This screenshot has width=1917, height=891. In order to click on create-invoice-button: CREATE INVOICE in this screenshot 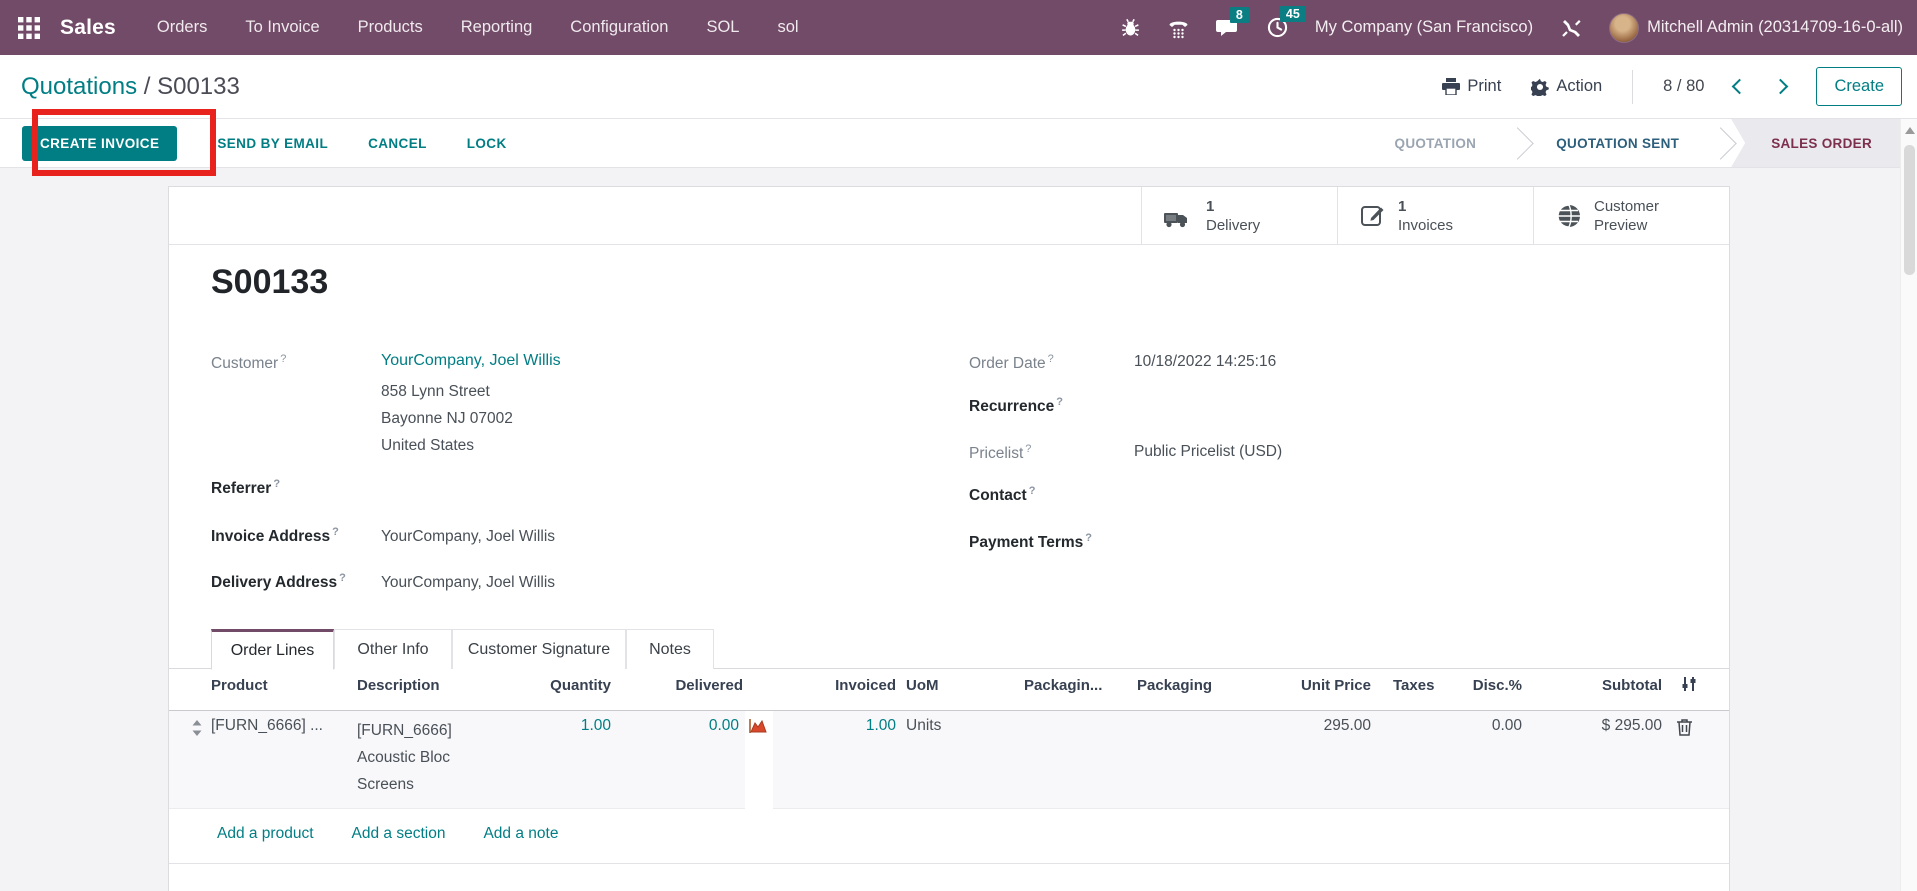, I will do `click(100, 143)`.